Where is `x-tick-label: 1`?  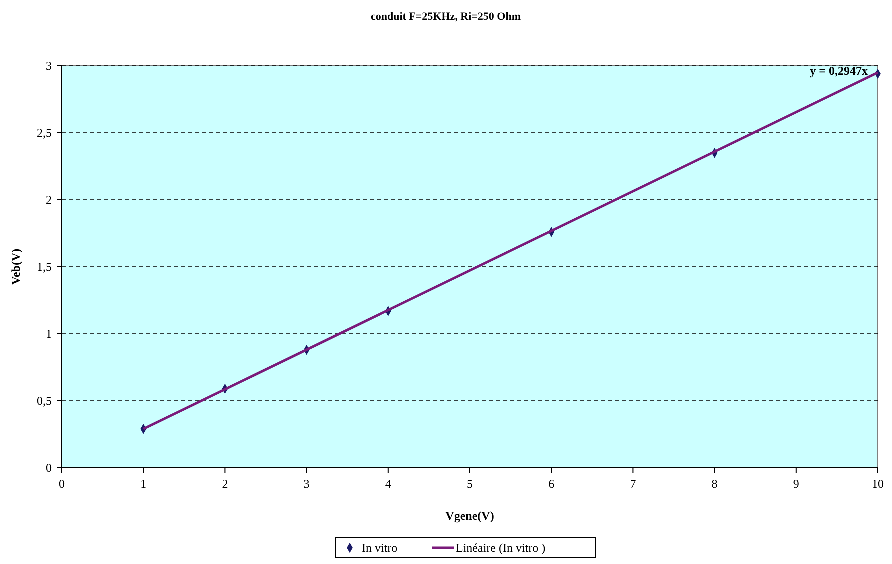
x-tick-label: 1 is located at coordinates (143, 484).